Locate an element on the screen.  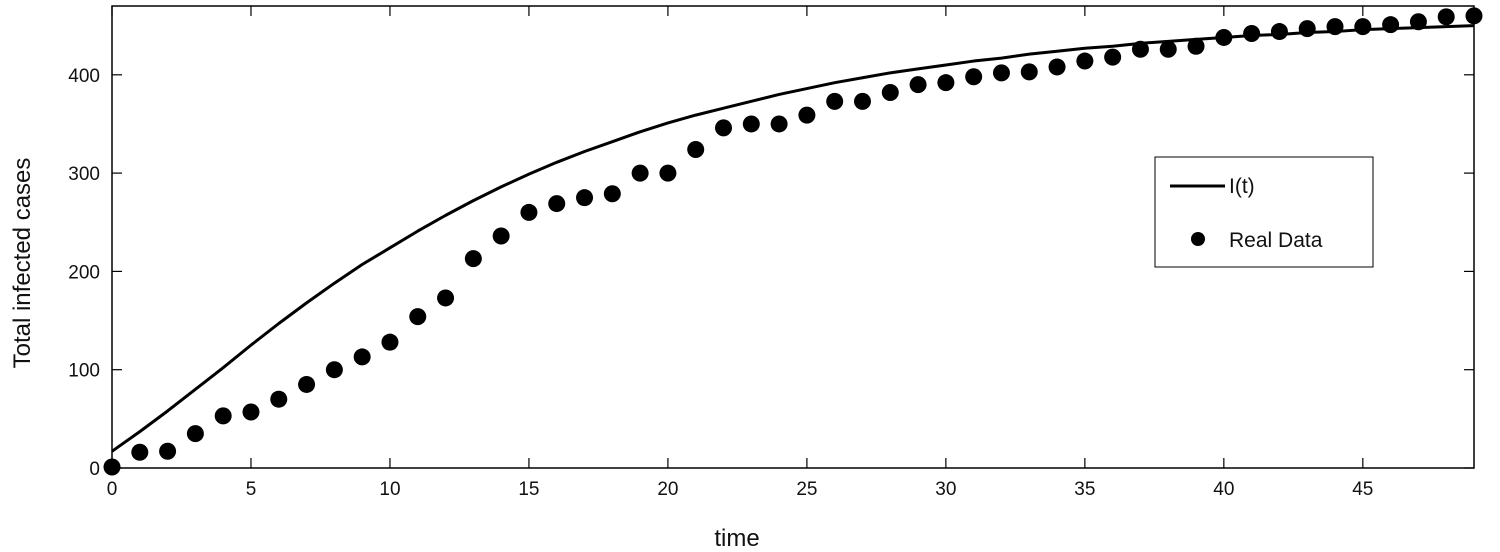
x-tick-label: 15 is located at coordinates (528, 489).